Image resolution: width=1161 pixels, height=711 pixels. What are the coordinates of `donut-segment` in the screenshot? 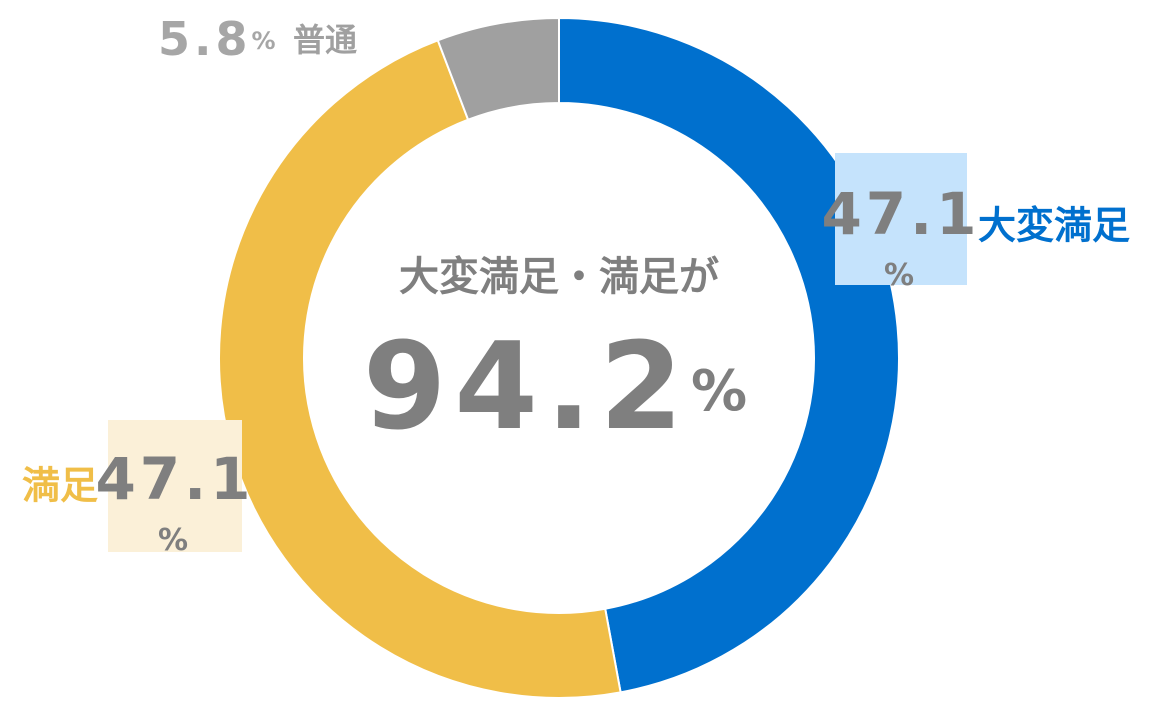 It's located at (498, 69).